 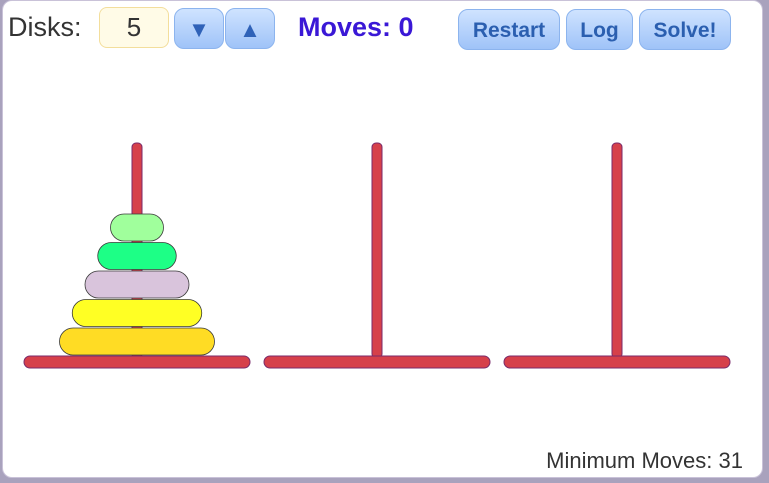 What do you see at coordinates (731, 460) in the screenshot?
I see `min-moves-value: 31` at bounding box center [731, 460].